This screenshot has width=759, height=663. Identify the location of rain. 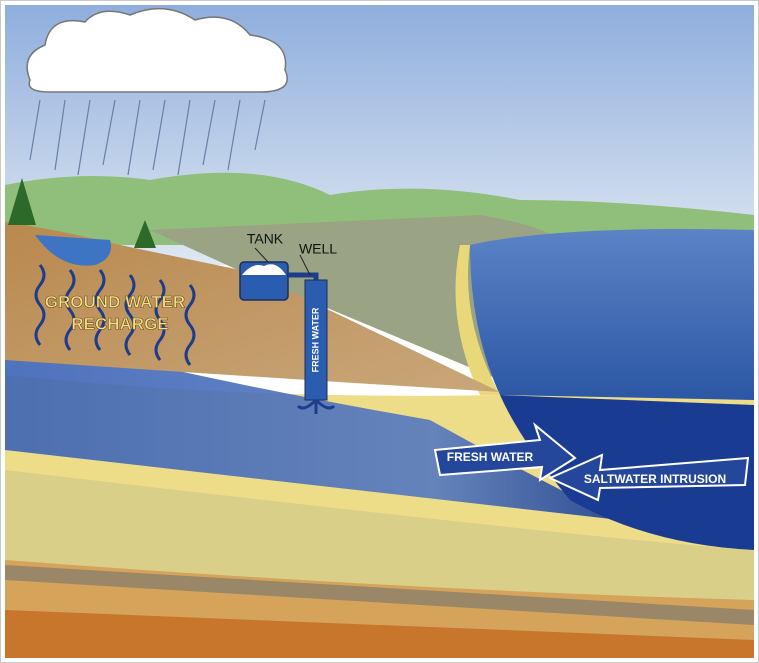
(147, 137).